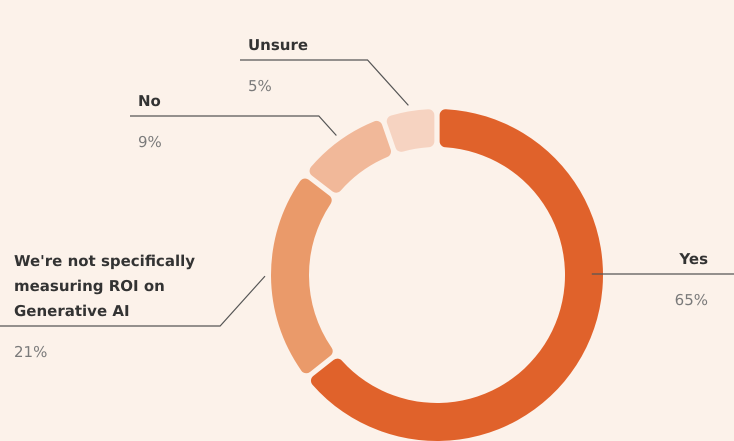 This screenshot has width=734, height=441. Describe the element at coordinates (150, 142) in the screenshot. I see `data-label: 9%` at that location.